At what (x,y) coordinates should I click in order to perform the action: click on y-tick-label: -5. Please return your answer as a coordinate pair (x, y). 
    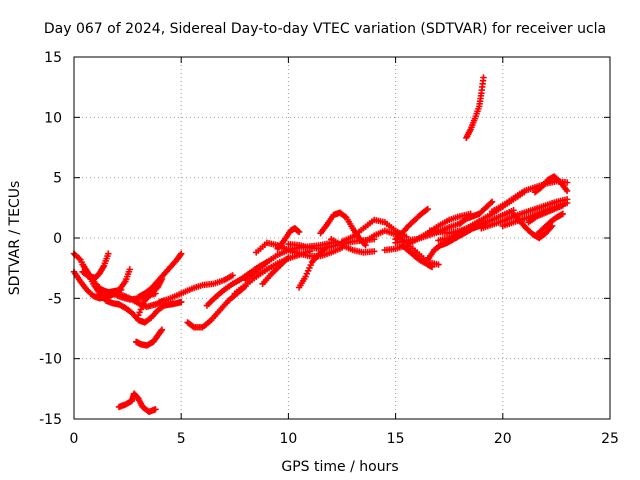
    Looking at the image, I should click on (55, 299).